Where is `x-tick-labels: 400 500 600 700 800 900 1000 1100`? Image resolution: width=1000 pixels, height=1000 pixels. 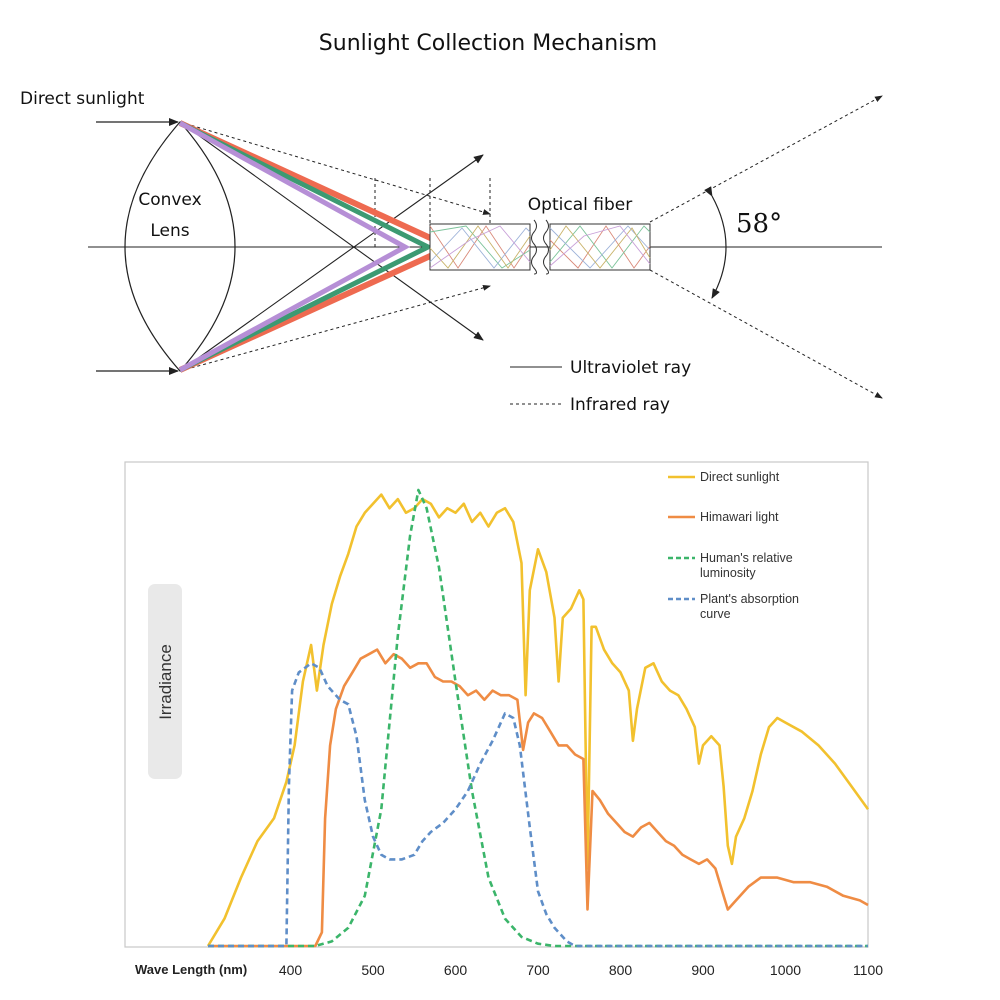
x-tick-labels: 400 500 600 700 800 900 1000 1100 is located at coordinates (581, 970).